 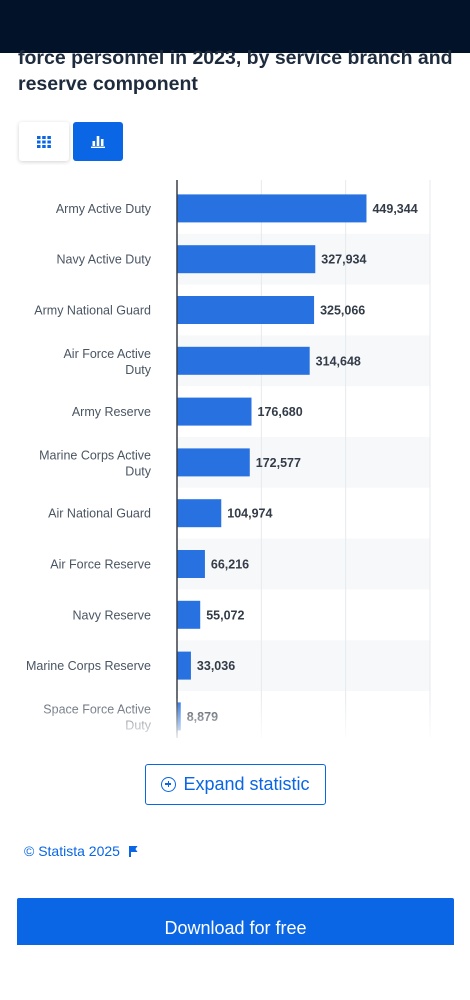 What do you see at coordinates (133, 851) in the screenshot?
I see `flag-icon` at bounding box center [133, 851].